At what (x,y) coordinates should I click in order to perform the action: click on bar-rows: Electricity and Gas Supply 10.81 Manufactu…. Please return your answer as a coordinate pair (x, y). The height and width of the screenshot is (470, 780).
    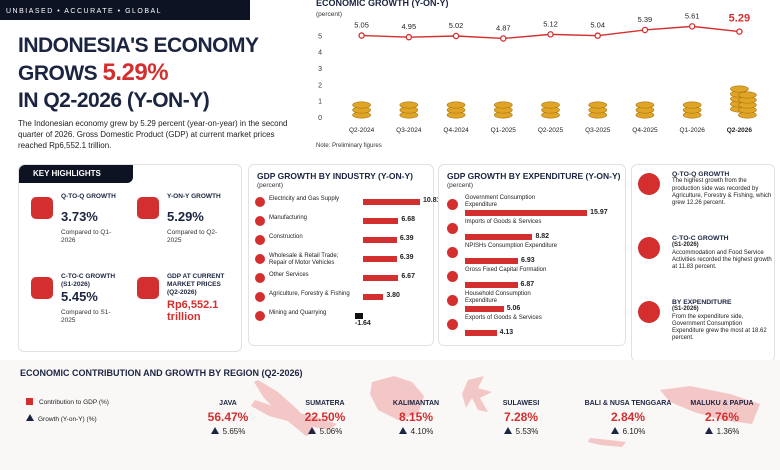
    Looking at the image, I should click on (347, 261).